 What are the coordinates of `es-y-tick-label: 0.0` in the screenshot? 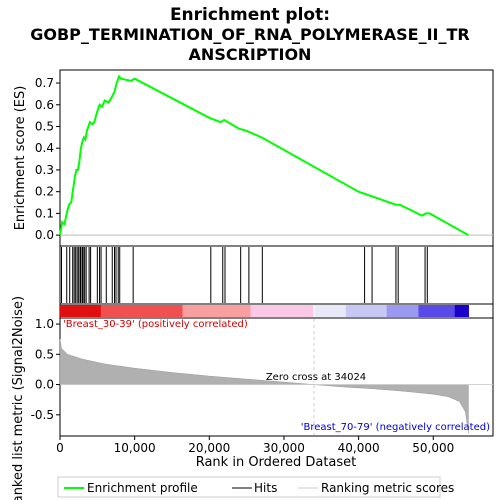 It's located at (44, 235).